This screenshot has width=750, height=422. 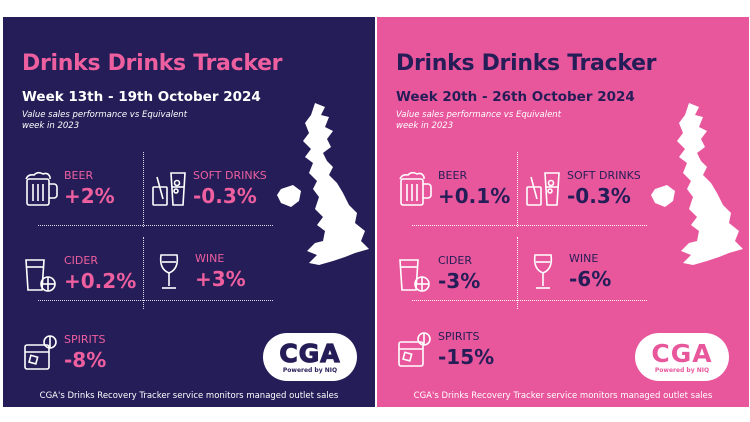 I want to click on category-value: -6%, so click(x=590, y=279).